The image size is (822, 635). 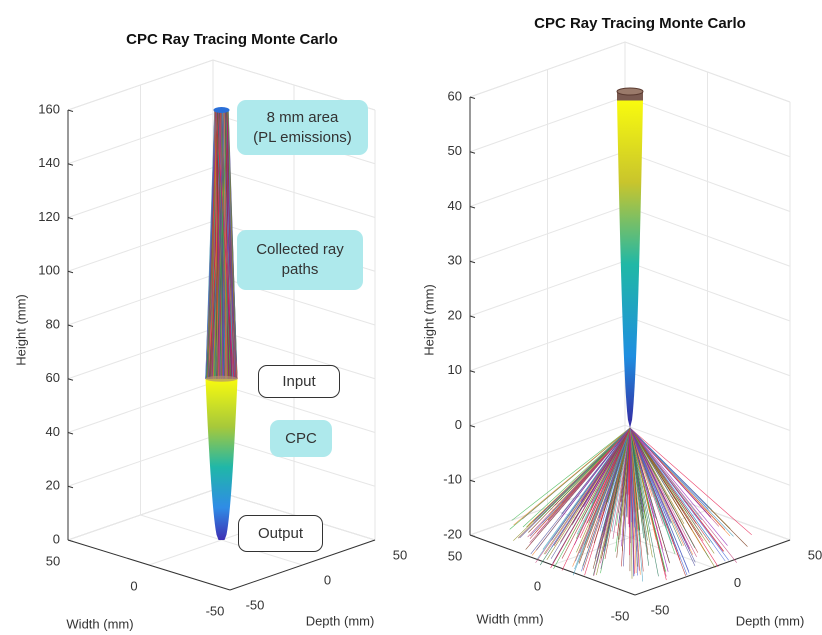 I want to click on z-tick-label: 30, so click(x=455, y=260).